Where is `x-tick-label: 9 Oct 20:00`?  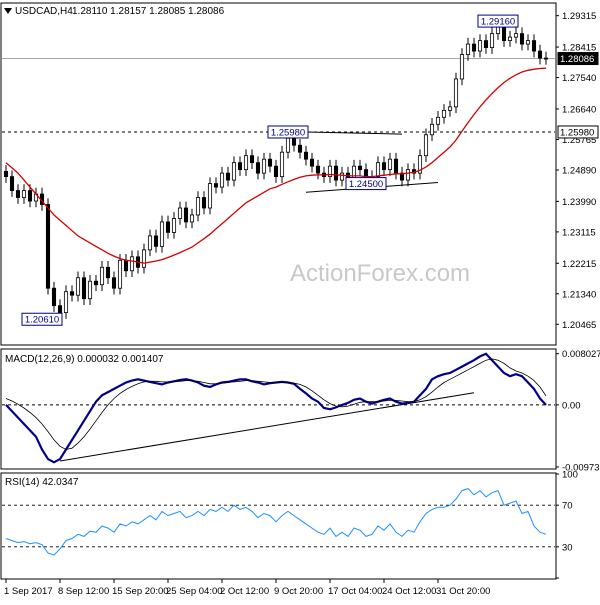
x-tick-label: 9 Oct 20:00 is located at coordinates (298, 591).